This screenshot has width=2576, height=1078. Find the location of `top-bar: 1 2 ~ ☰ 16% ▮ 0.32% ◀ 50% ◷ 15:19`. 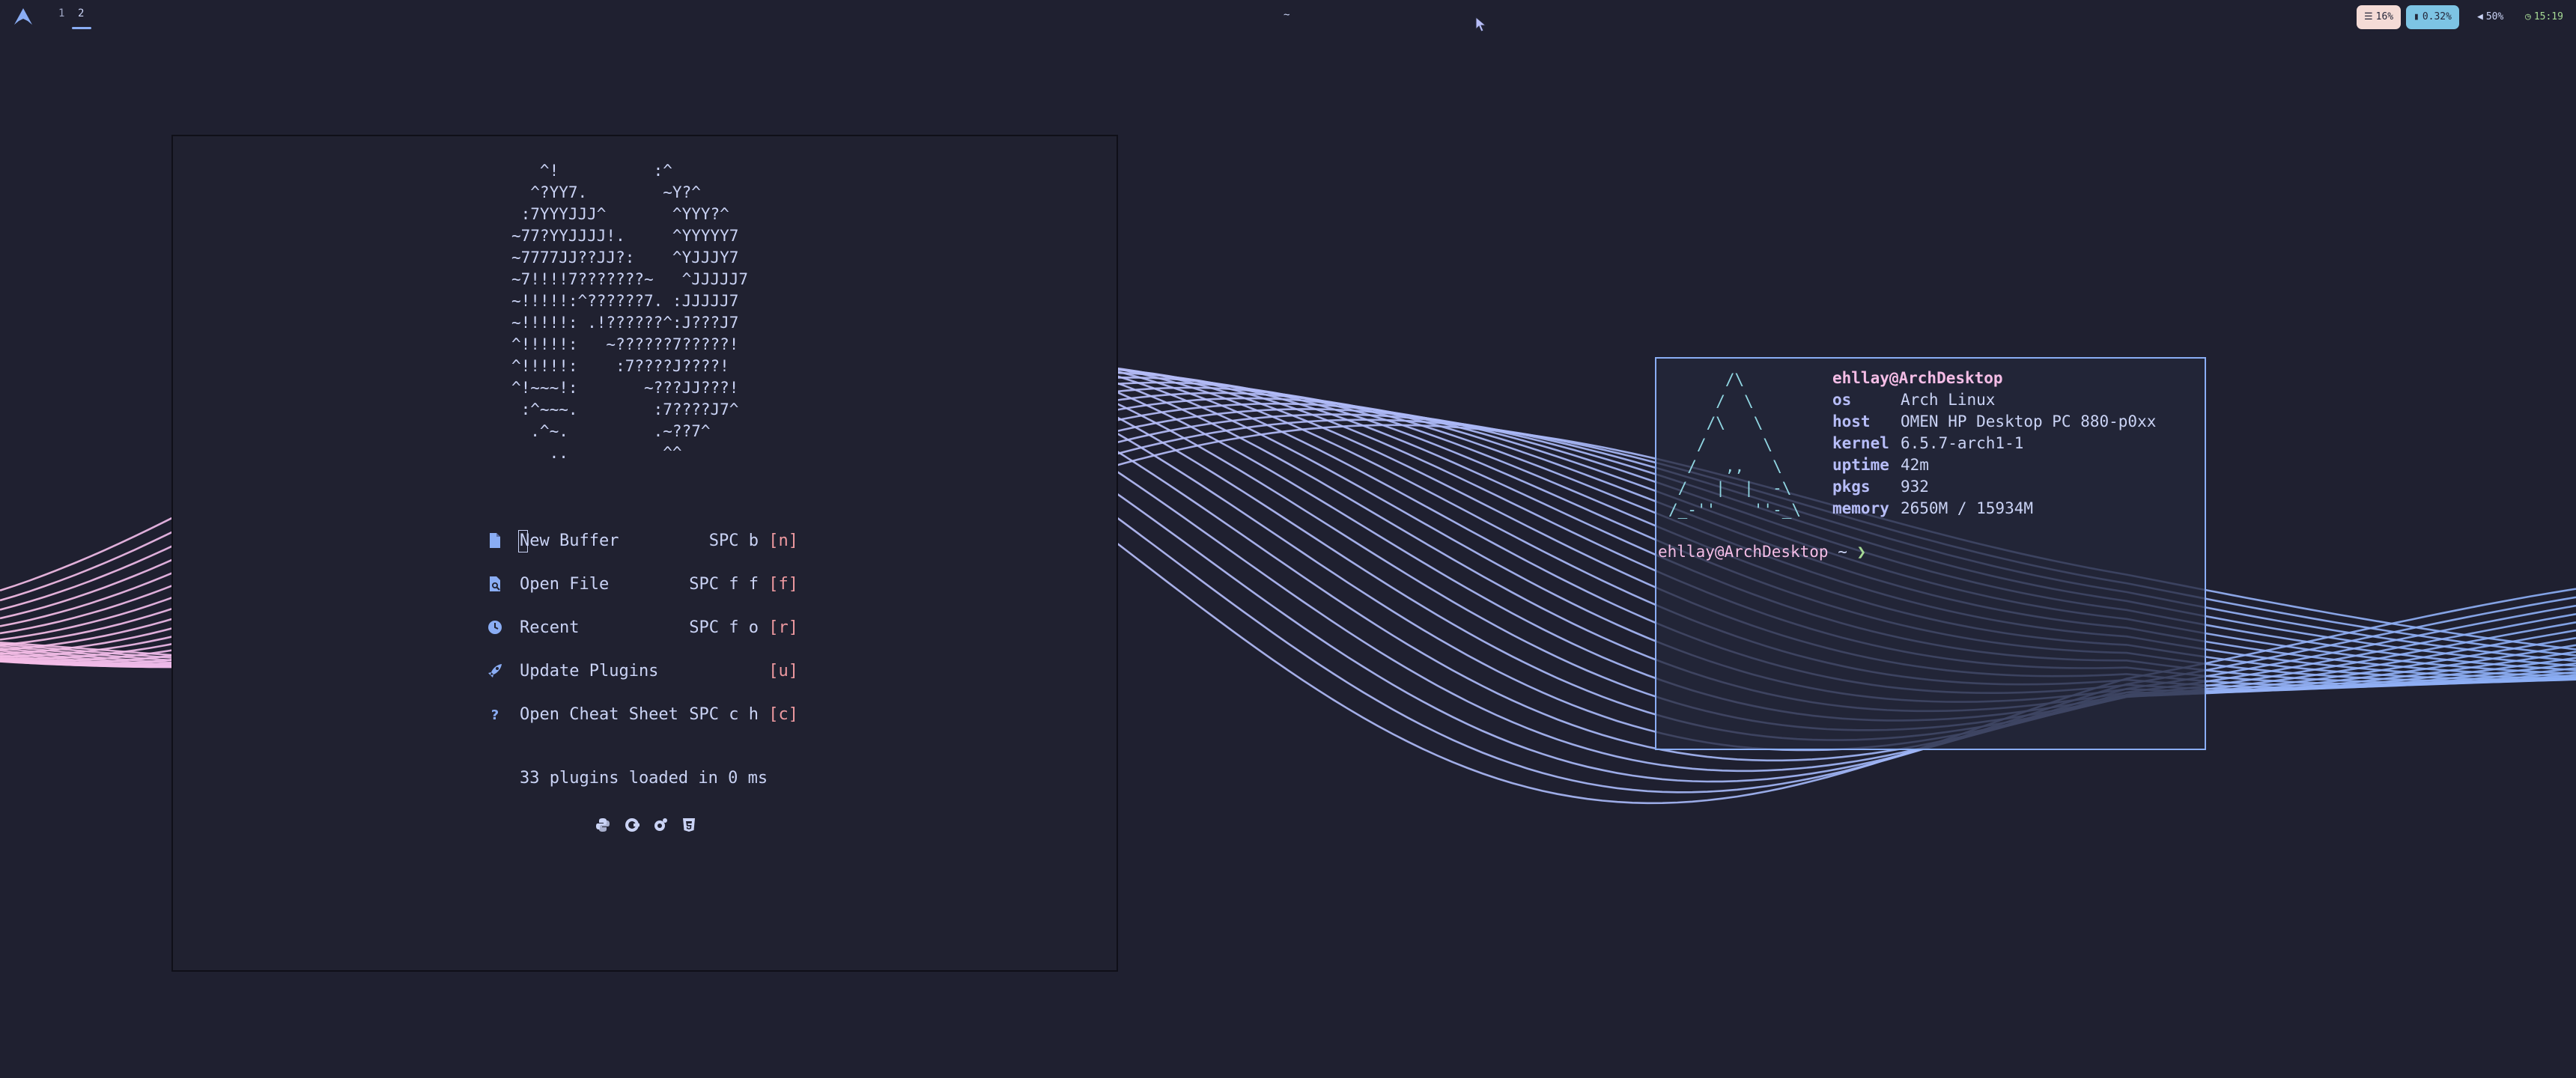

top-bar: 1 2 ~ ☰ 16% ▮ 0.32% ◀ 50% ◷ 15:19 is located at coordinates (1288, 16).